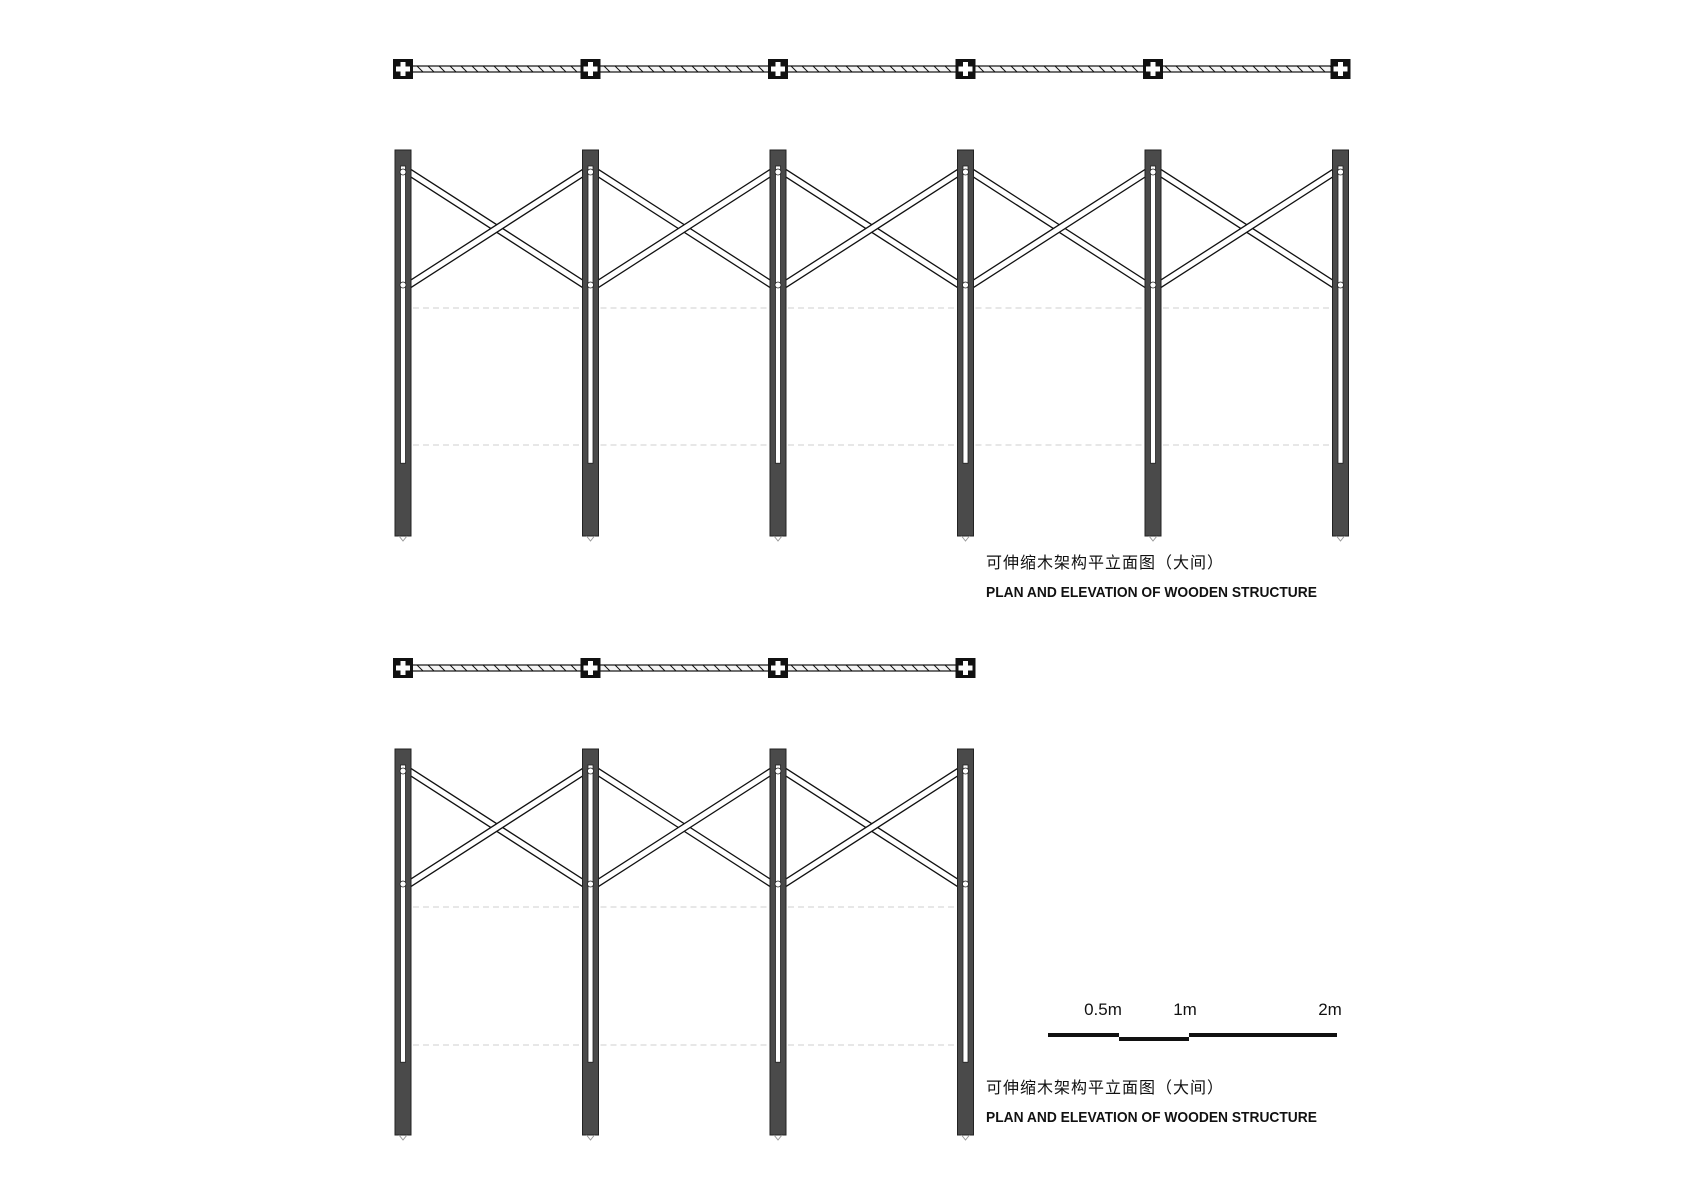 The height and width of the screenshot is (1188, 1686). I want to click on scale-label-one-metre: 1m, so click(1185, 1009).